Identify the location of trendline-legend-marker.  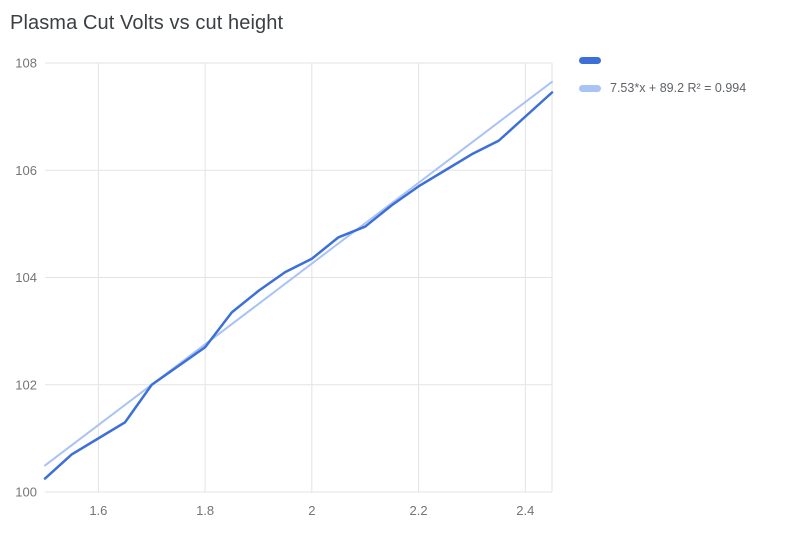
(590, 88).